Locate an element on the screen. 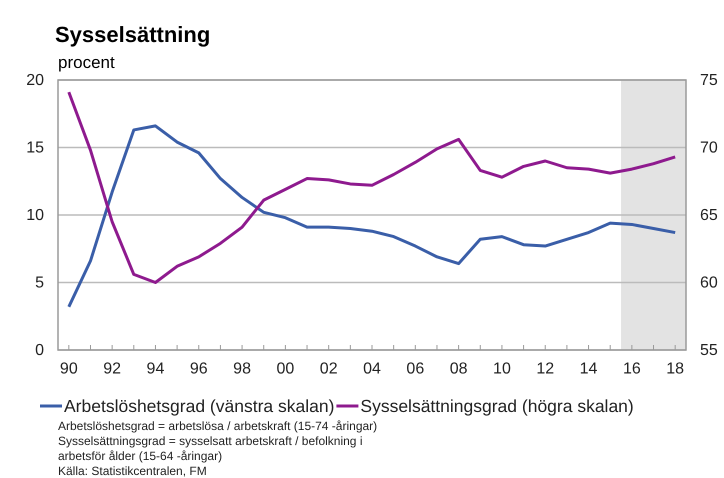 The height and width of the screenshot is (478, 724). text: Sysselsättningsgrad = sysselsatt arbetskraft / befolkning i arbetsför ålder (15-64 -åringar) is located at coordinates (210, 448).